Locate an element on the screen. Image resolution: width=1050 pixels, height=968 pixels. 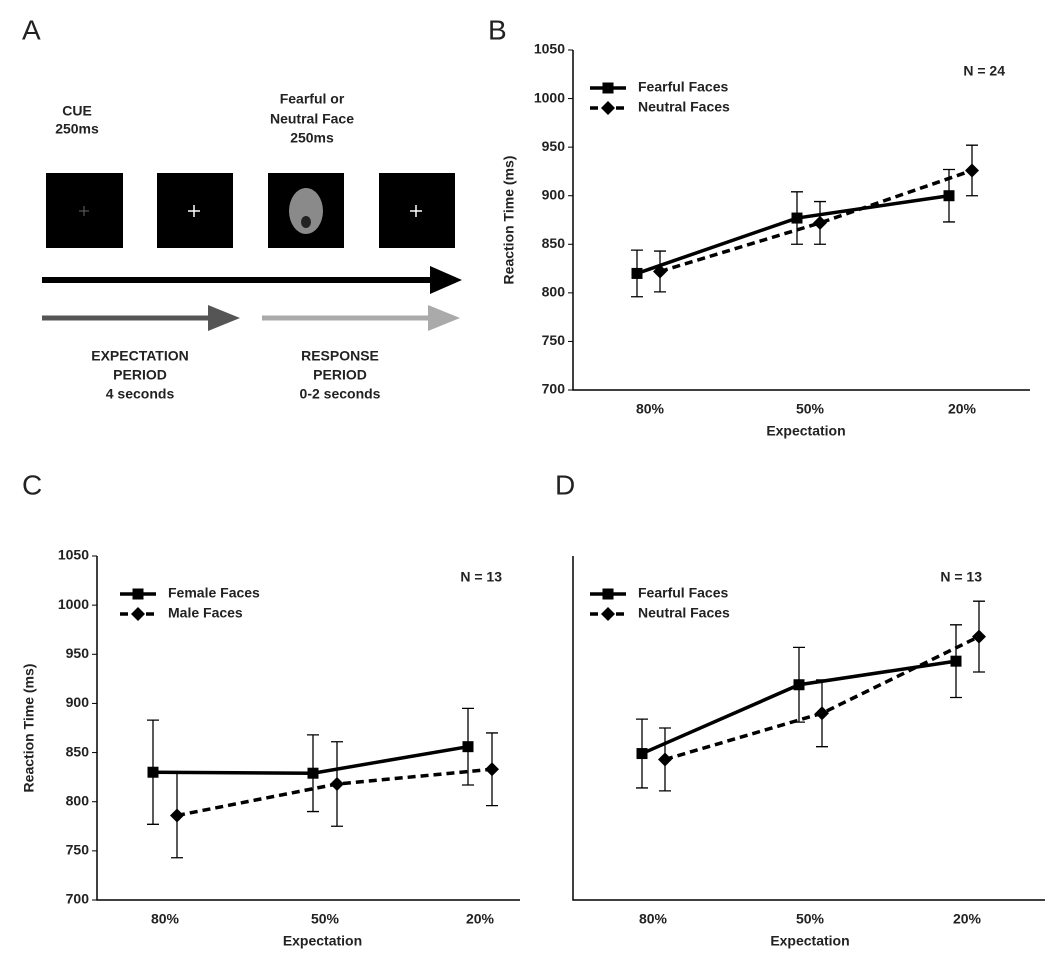
panel-label: C is located at coordinates (32, 484).